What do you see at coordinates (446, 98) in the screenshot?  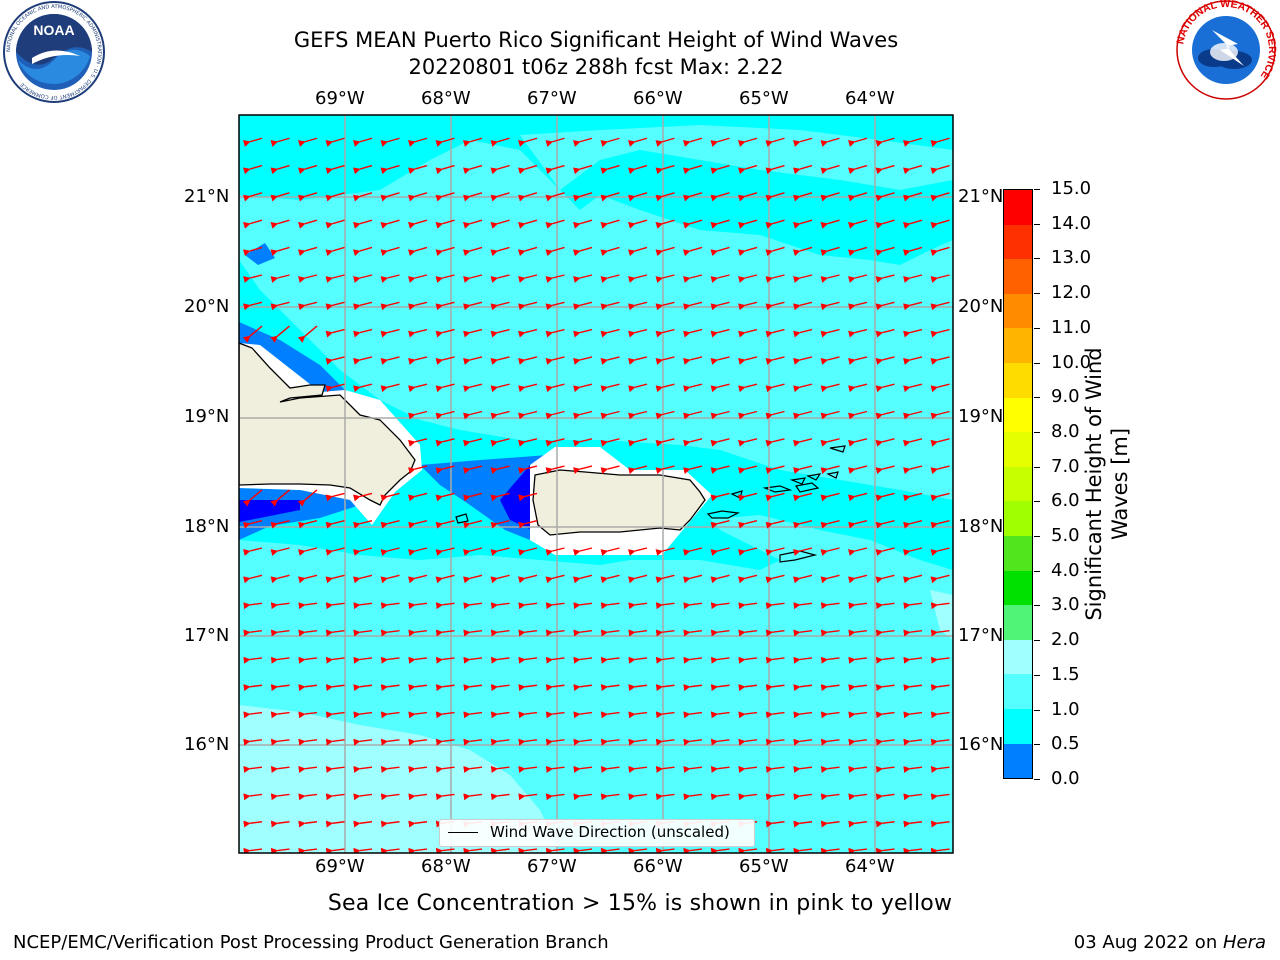 I see `lon-label-top-68w: 68°W` at bounding box center [446, 98].